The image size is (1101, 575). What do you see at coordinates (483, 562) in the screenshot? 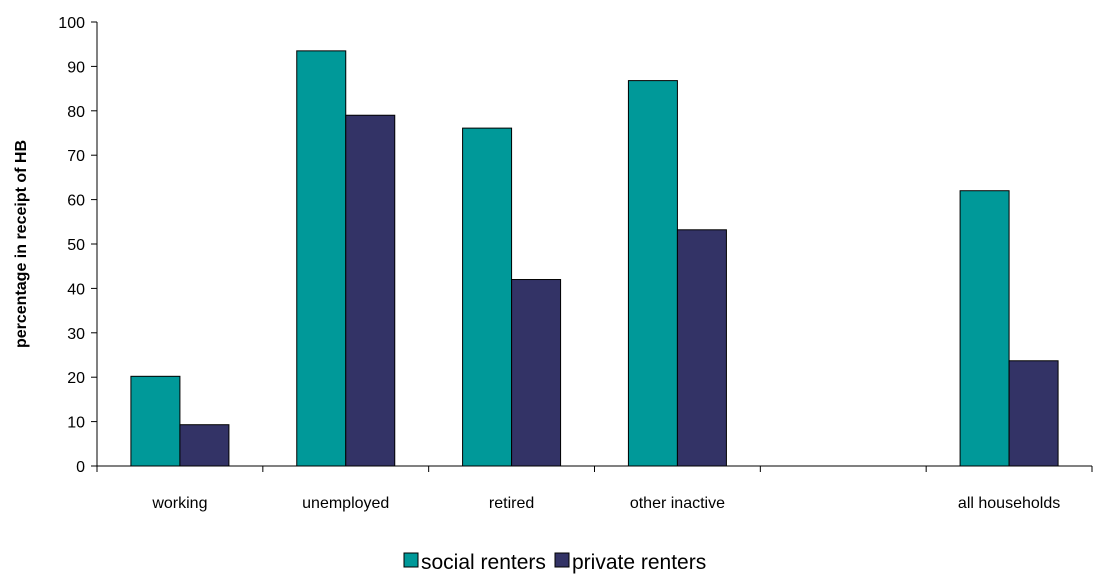
I see `legend-label: social renters` at bounding box center [483, 562].